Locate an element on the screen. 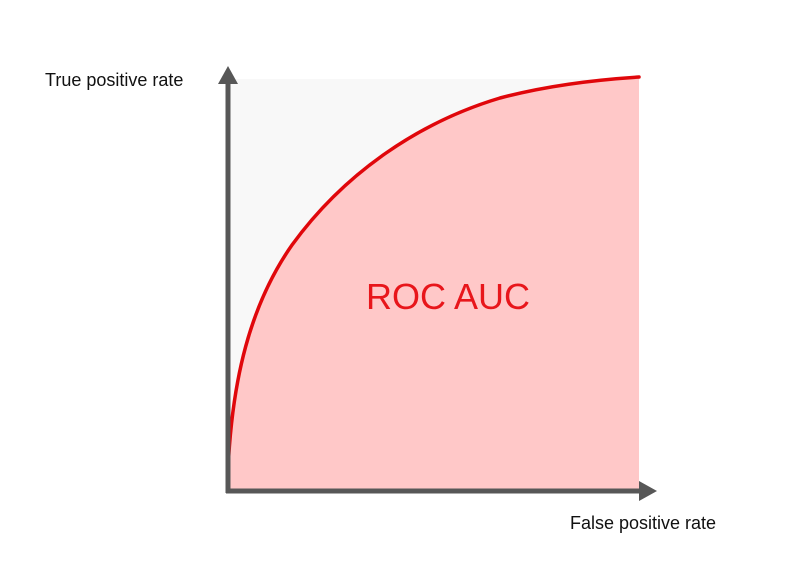 Image resolution: width=795 pixels, height=565 pixels. auc-area-label: ROC AUC is located at coordinates (448, 296).